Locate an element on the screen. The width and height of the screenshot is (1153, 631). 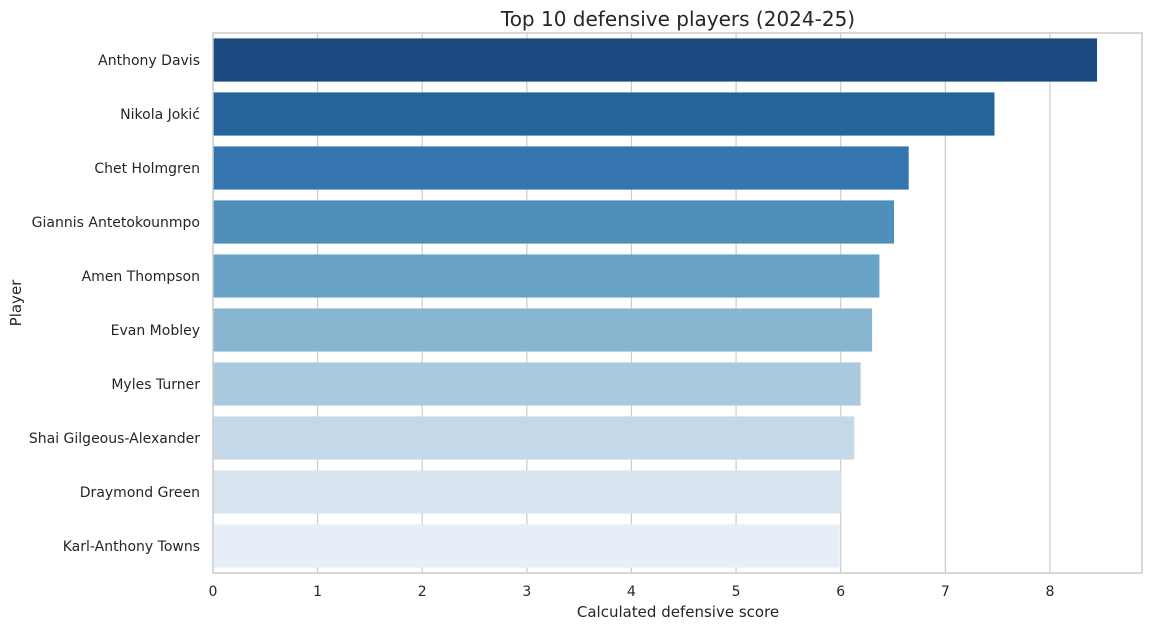
x-tick-labels: 0 1 2 3 4 5 6 7 8 is located at coordinates (632, 592).